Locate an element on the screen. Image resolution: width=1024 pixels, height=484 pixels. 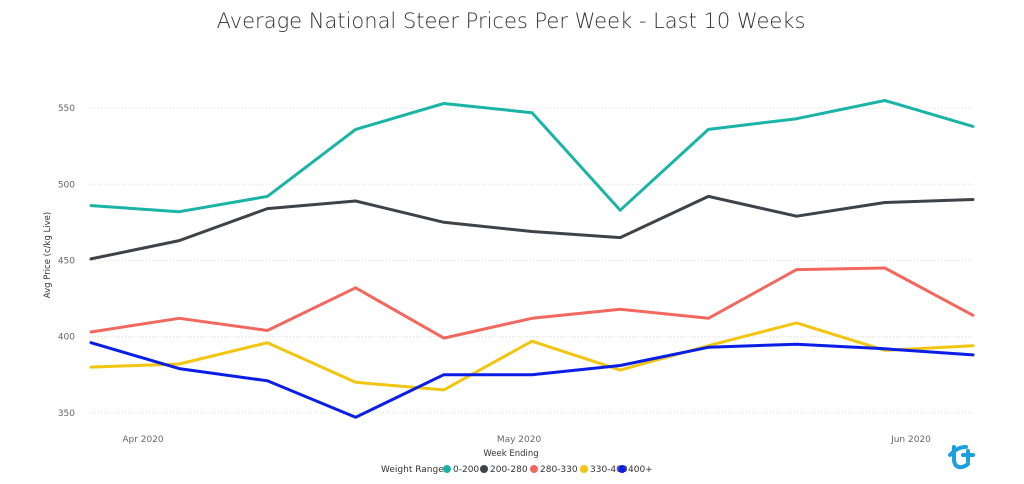
y-tick-label: 350 is located at coordinates (66, 414).